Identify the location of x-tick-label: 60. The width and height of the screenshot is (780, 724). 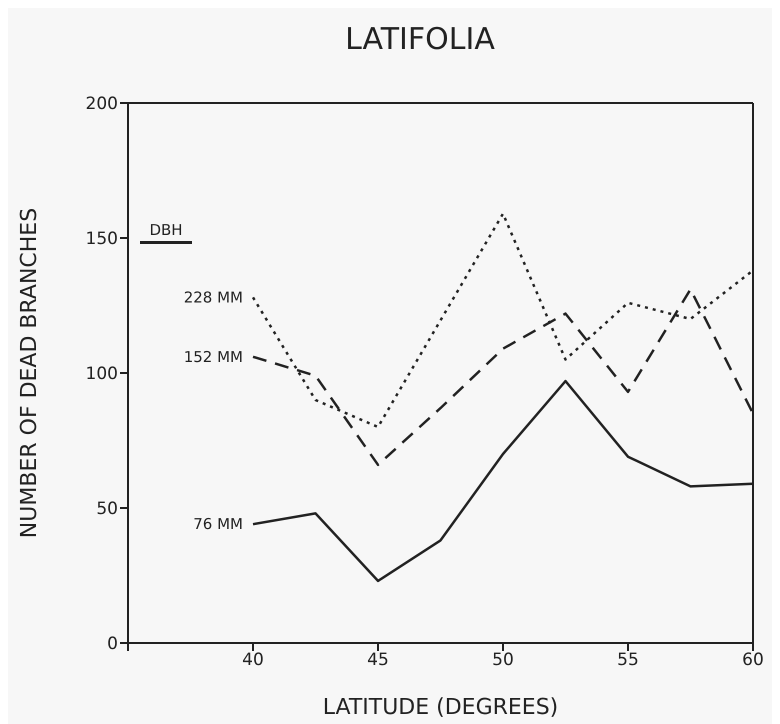
(753, 660).